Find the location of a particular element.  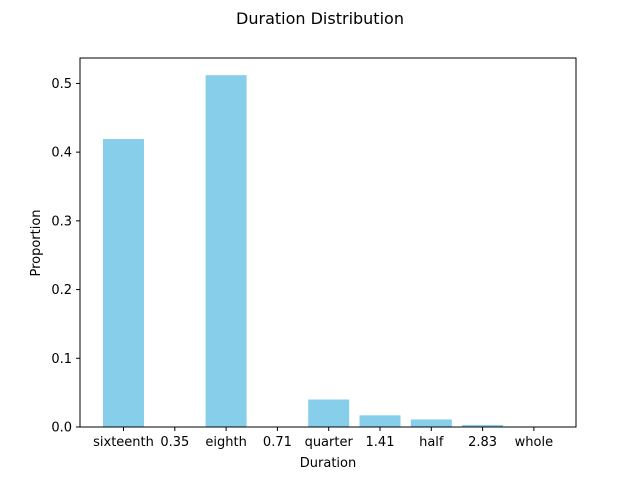

bar-eighth is located at coordinates (226, 251).